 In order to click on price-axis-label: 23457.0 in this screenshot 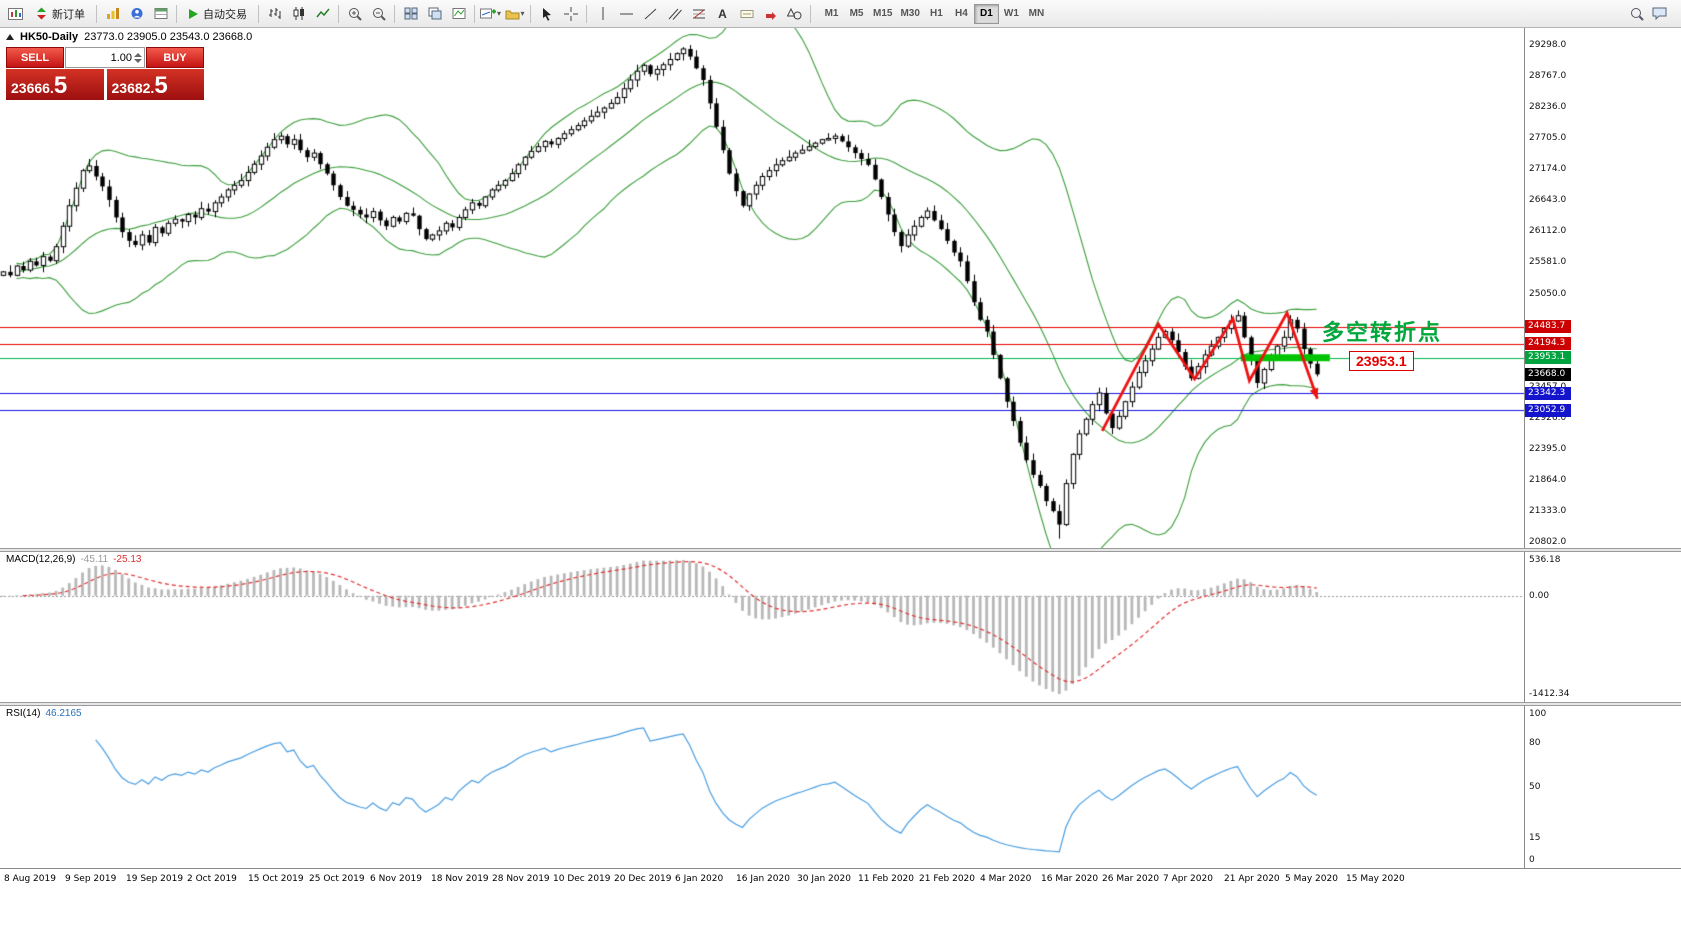, I will do `click(1547, 387)`.